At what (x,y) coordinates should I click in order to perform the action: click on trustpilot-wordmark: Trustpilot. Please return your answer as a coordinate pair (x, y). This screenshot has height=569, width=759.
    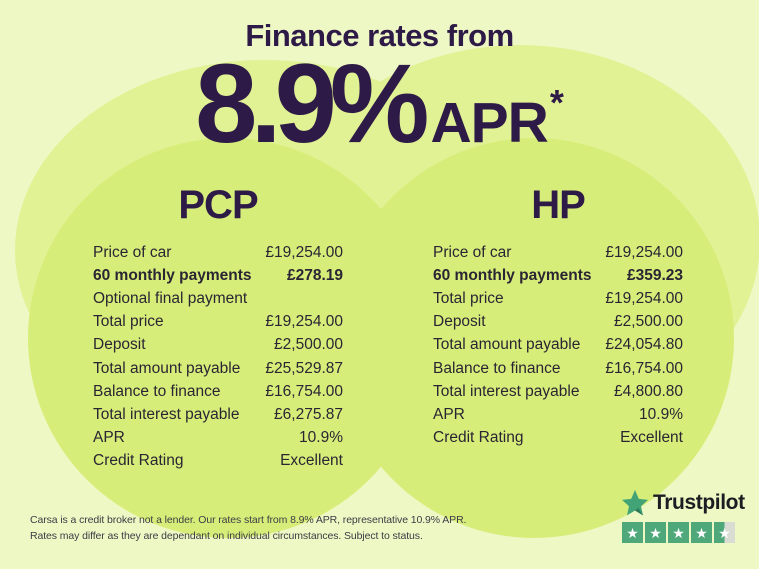
    Looking at the image, I should click on (699, 502).